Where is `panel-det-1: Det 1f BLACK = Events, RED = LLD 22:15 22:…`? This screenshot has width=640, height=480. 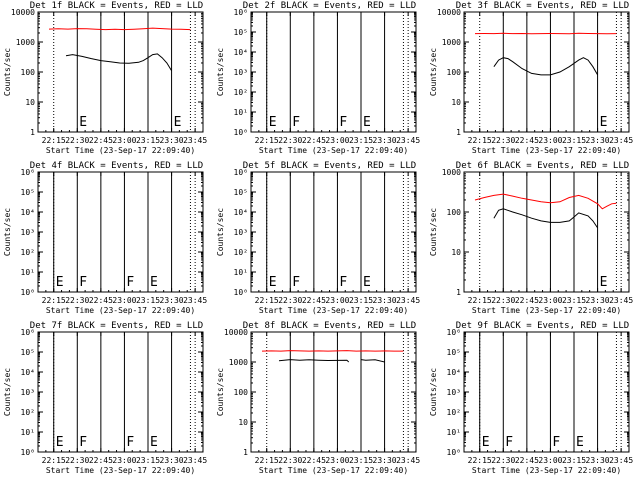
panel-det-1: Det 1f BLACK = Events, RED = LLD 22:15 22:… is located at coordinates (105, 78).